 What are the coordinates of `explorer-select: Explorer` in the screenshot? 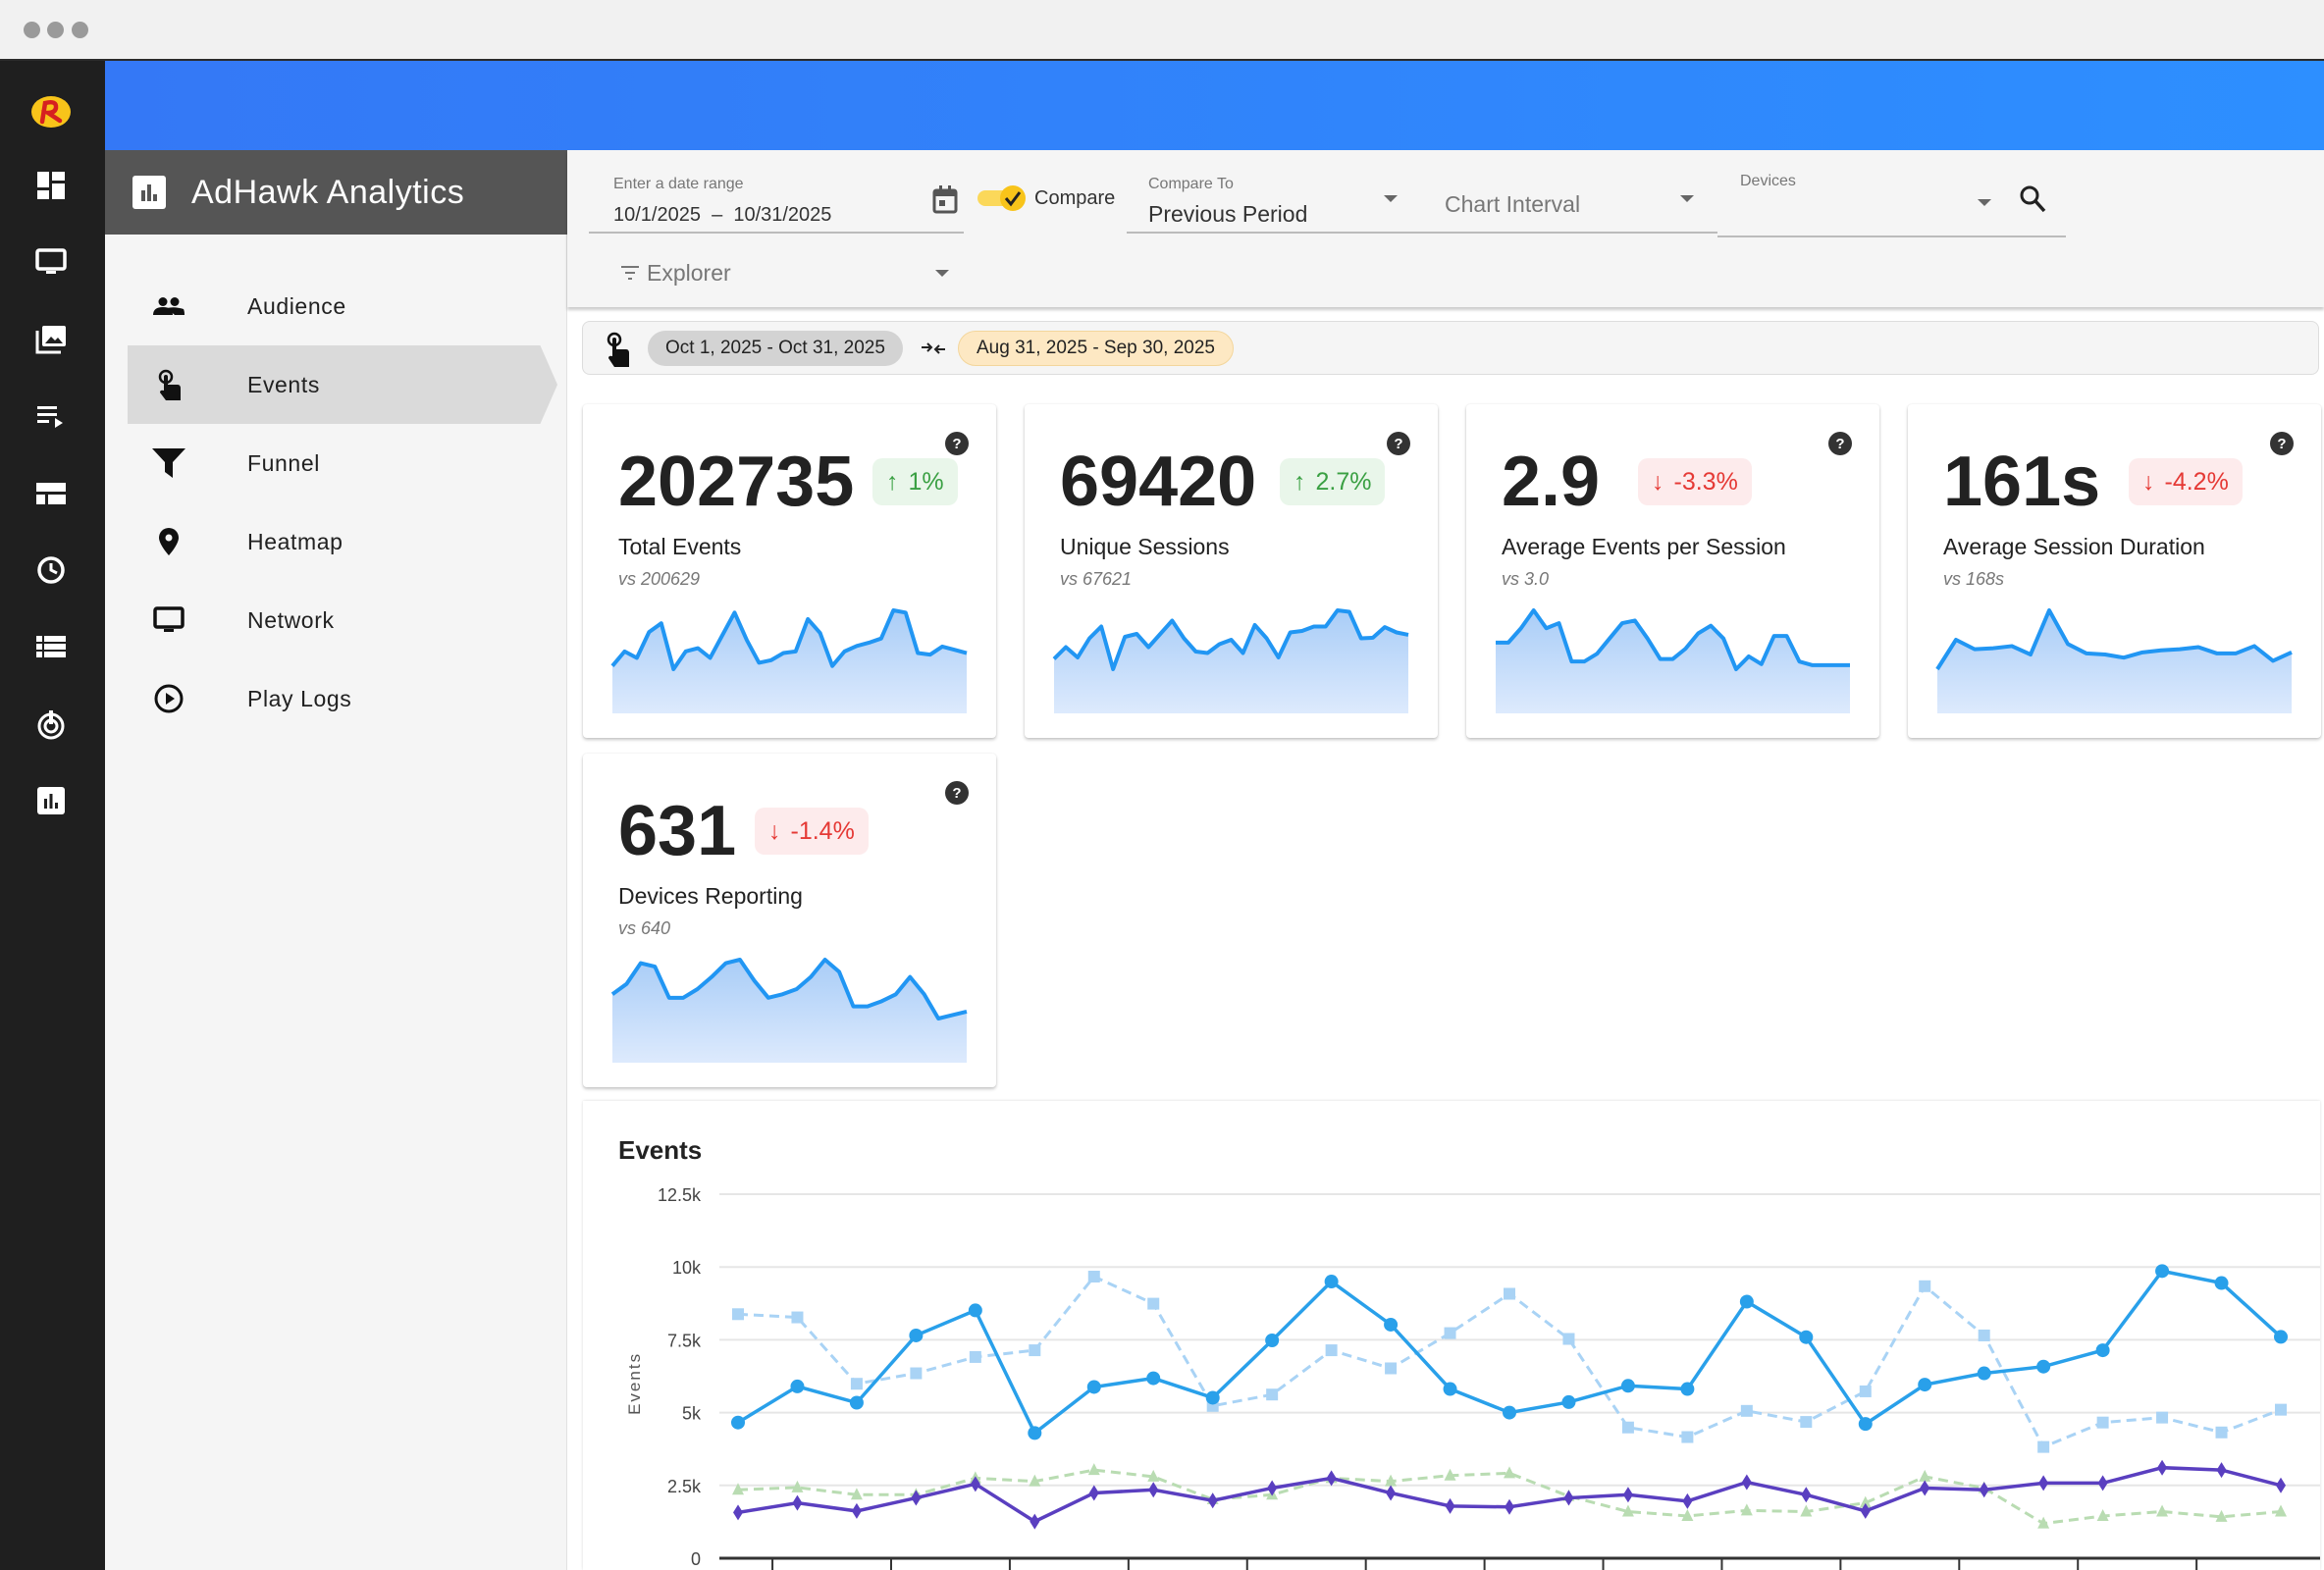 It's located at (791, 272).